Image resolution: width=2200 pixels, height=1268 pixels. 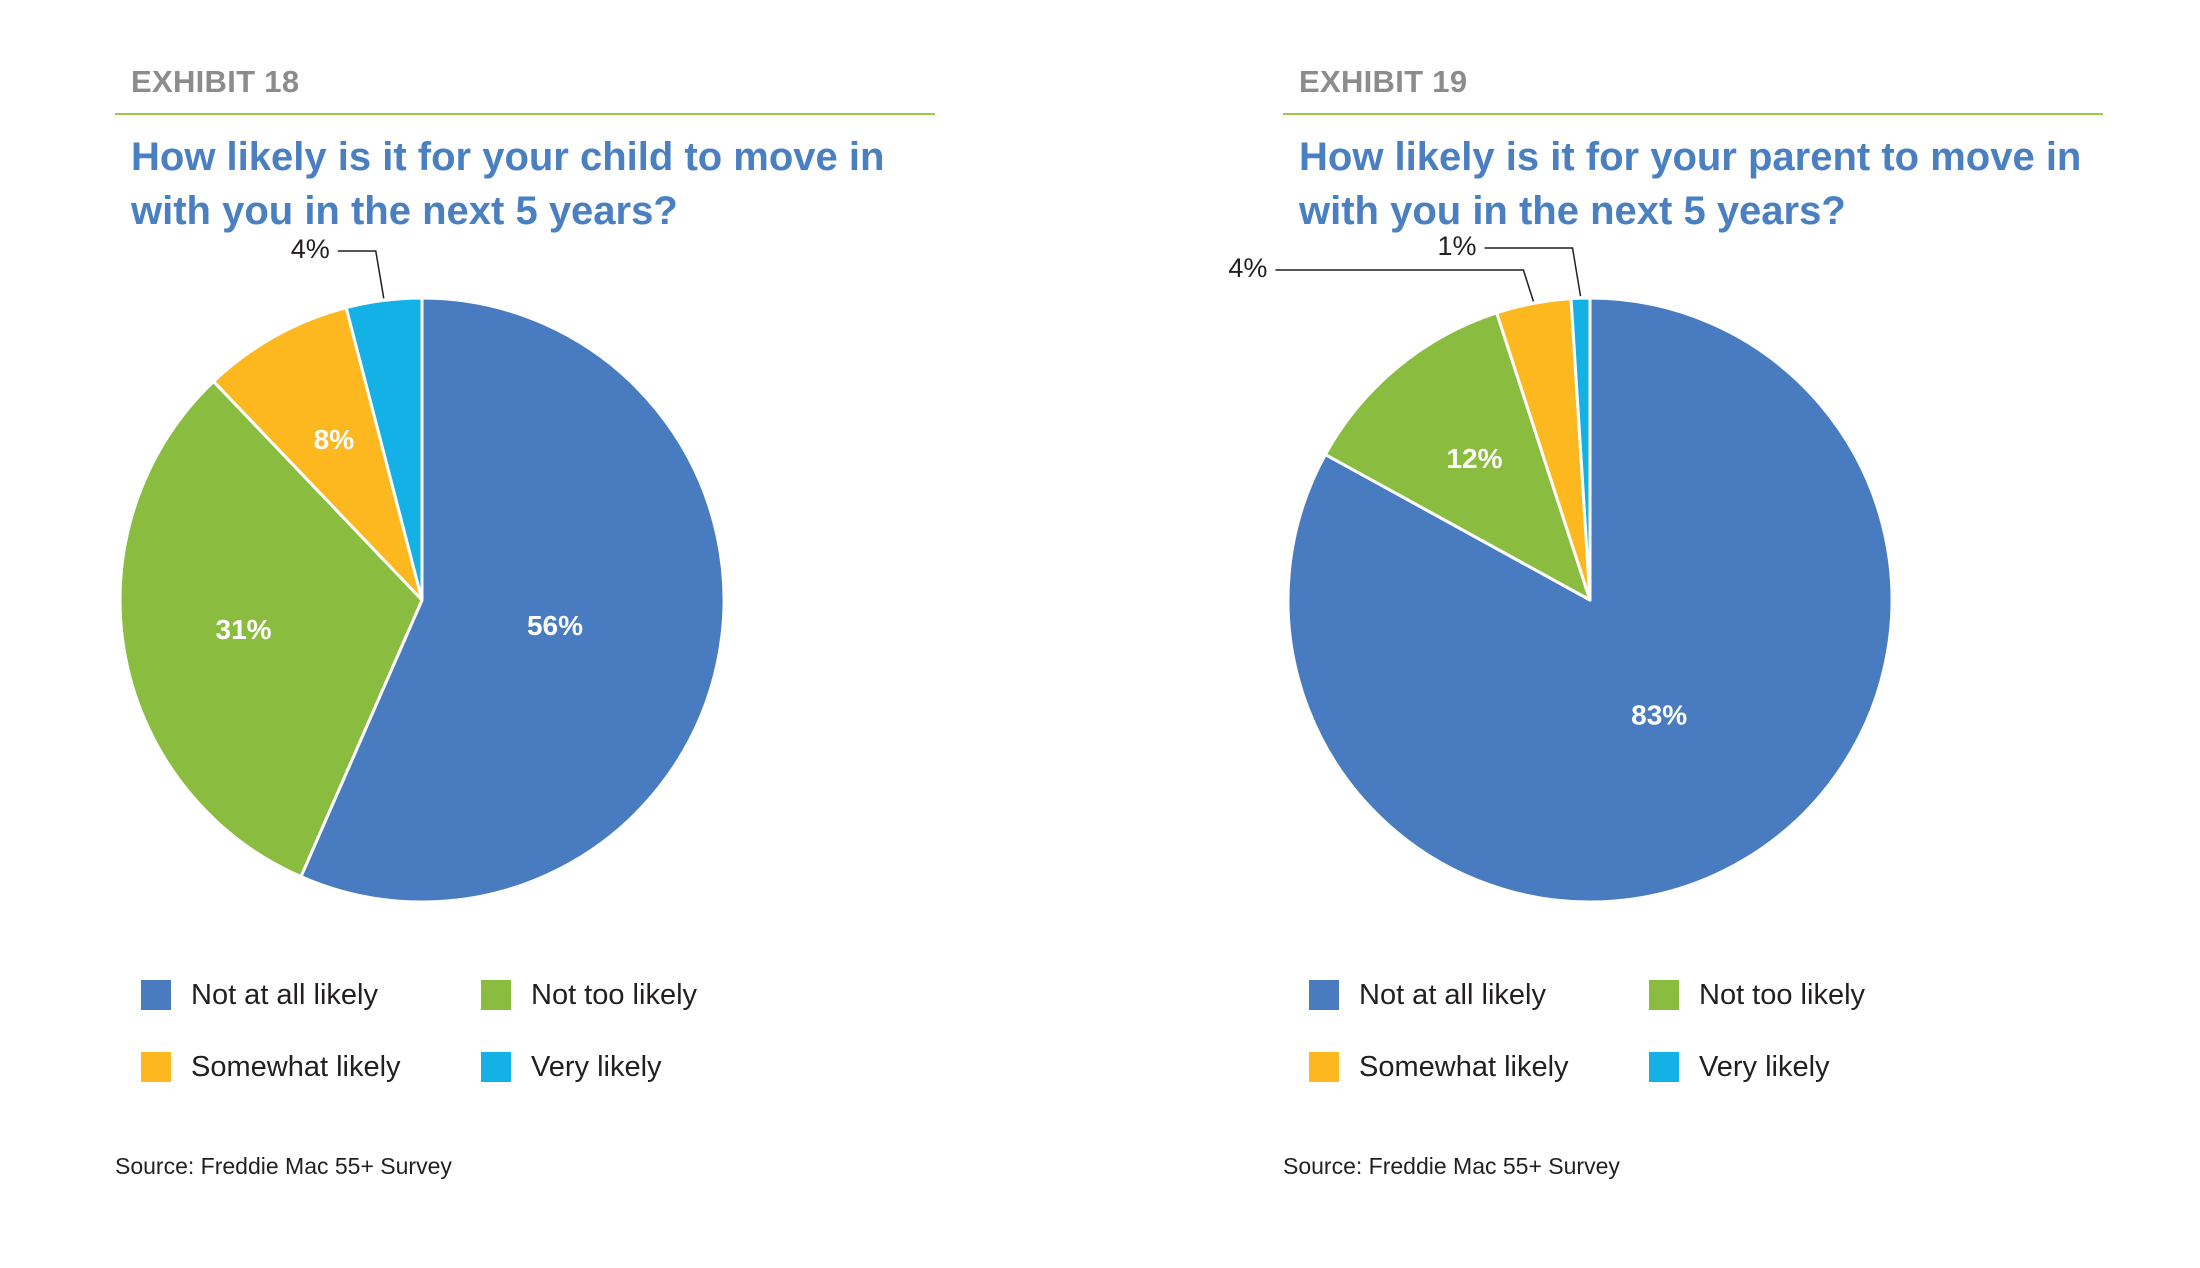 I want to click on slice-label-not-too-likely: 12%, so click(x=1474, y=458).